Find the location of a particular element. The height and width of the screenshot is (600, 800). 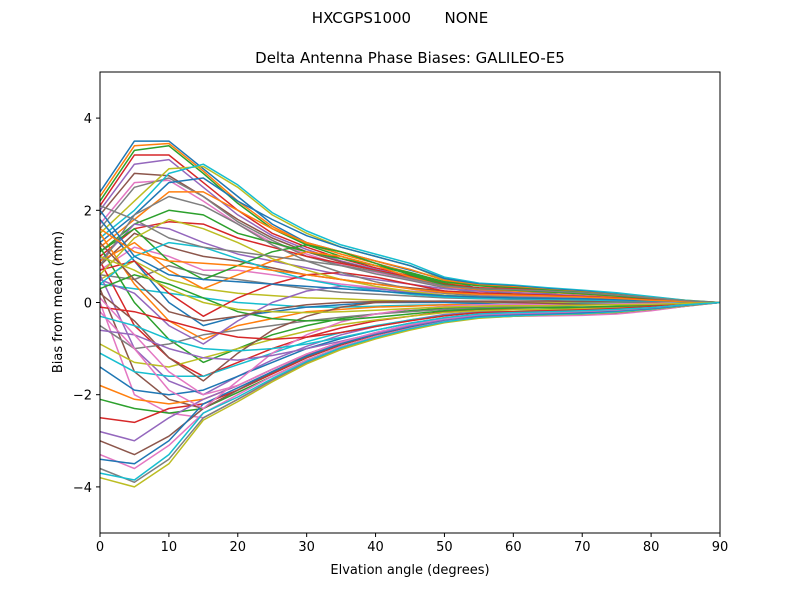

y-tick-label: 2 is located at coordinates (88, 211).